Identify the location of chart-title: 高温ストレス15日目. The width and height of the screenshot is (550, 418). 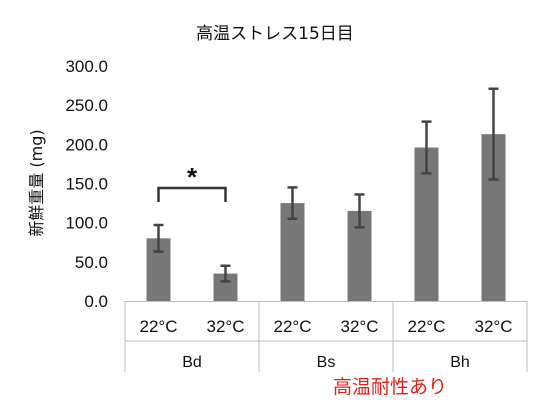
(275, 34).